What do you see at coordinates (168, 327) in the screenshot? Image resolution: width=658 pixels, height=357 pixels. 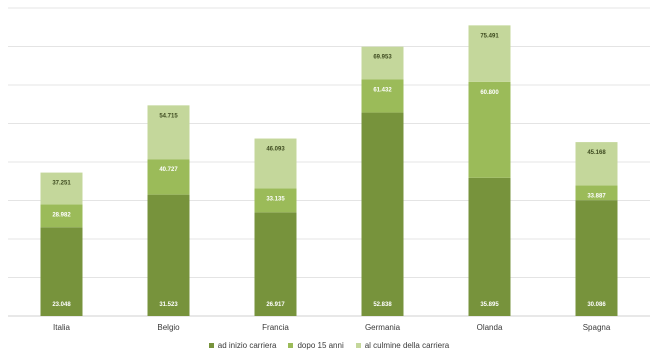 I see `x-tick-label: Belgio` at bounding box center [168, 327].